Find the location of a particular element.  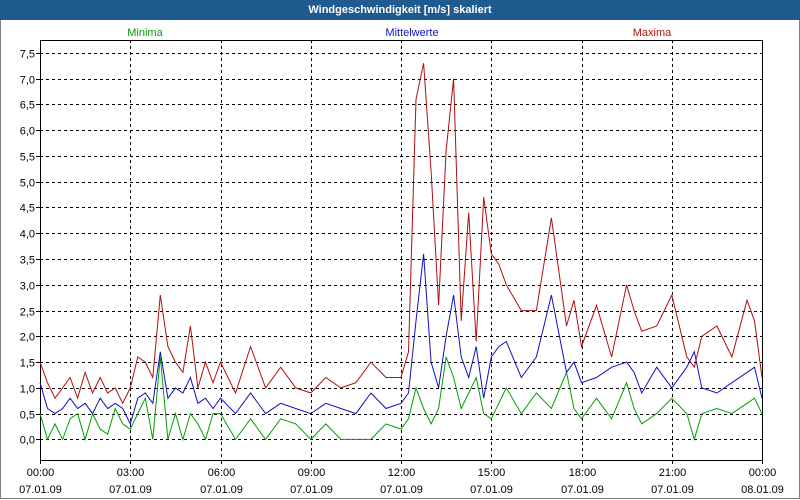

y-tick-label: 2,0 is located at coordinates (27, 338).